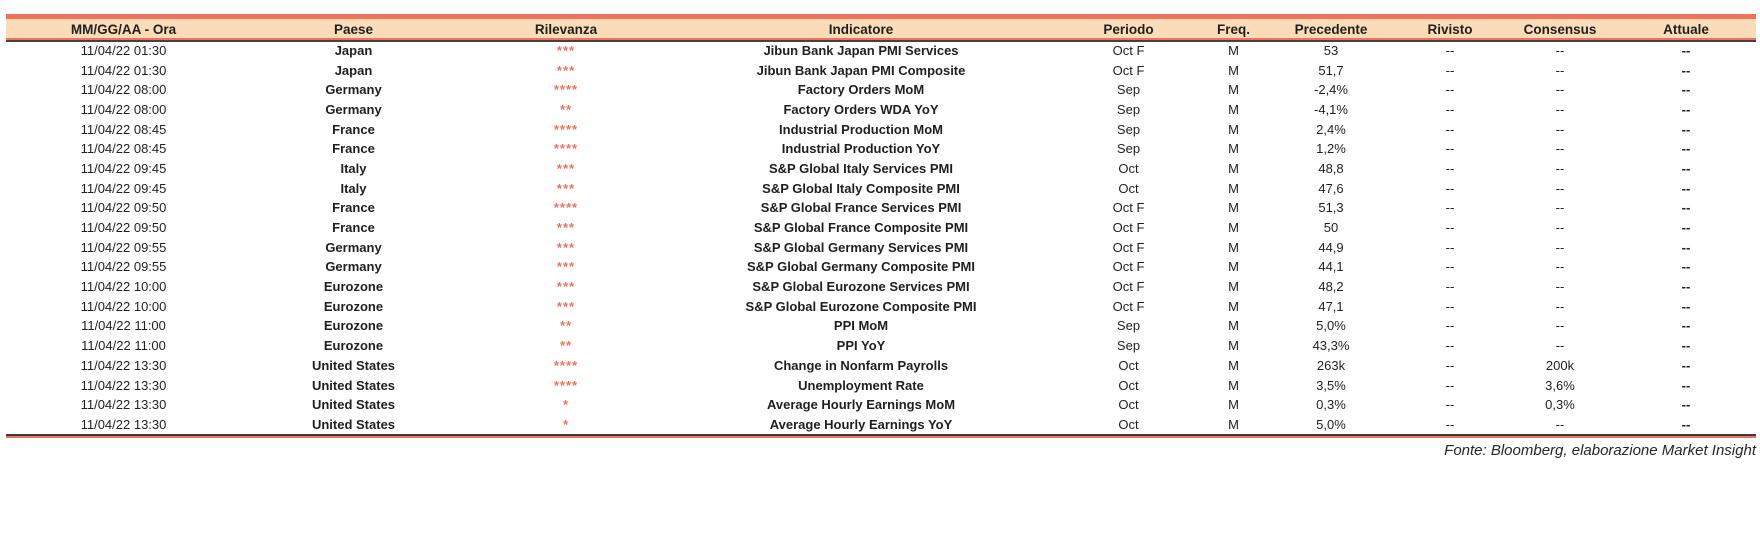 This screenshot has height=549, width=1760. What do you see at coordinates (353, 168) in the screenshot?
I see `cell-country: Italy` at bounding box center [353, 168].